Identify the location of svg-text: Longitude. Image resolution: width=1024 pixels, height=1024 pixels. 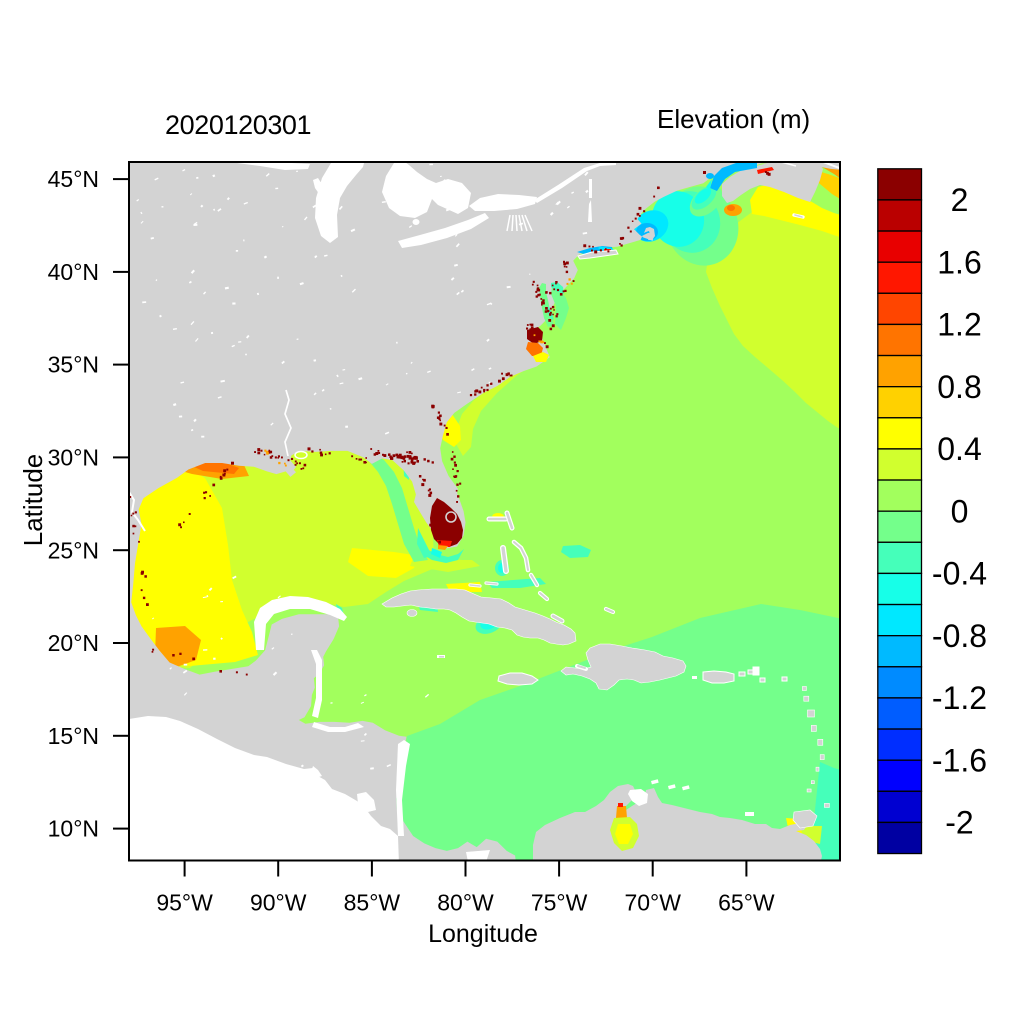
(483, 934).